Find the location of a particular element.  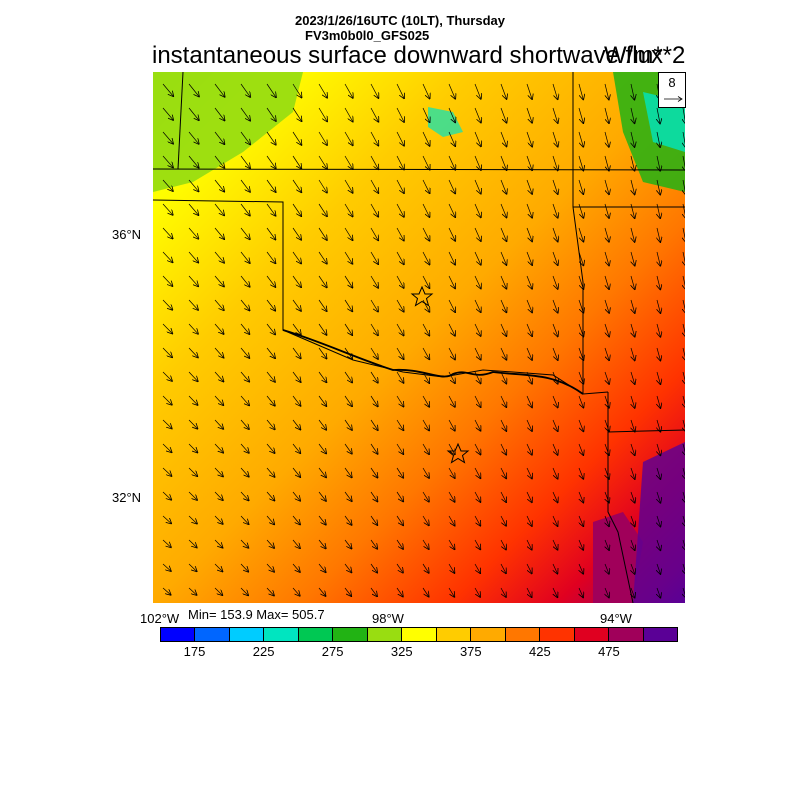

colorbar is located at coordinates (419, 634).